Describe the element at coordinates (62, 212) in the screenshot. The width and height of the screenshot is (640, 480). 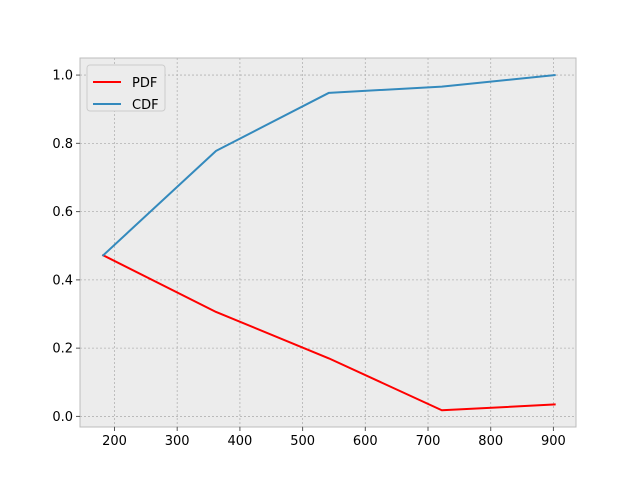
I see `y-tick-label: 0.6` at that location.